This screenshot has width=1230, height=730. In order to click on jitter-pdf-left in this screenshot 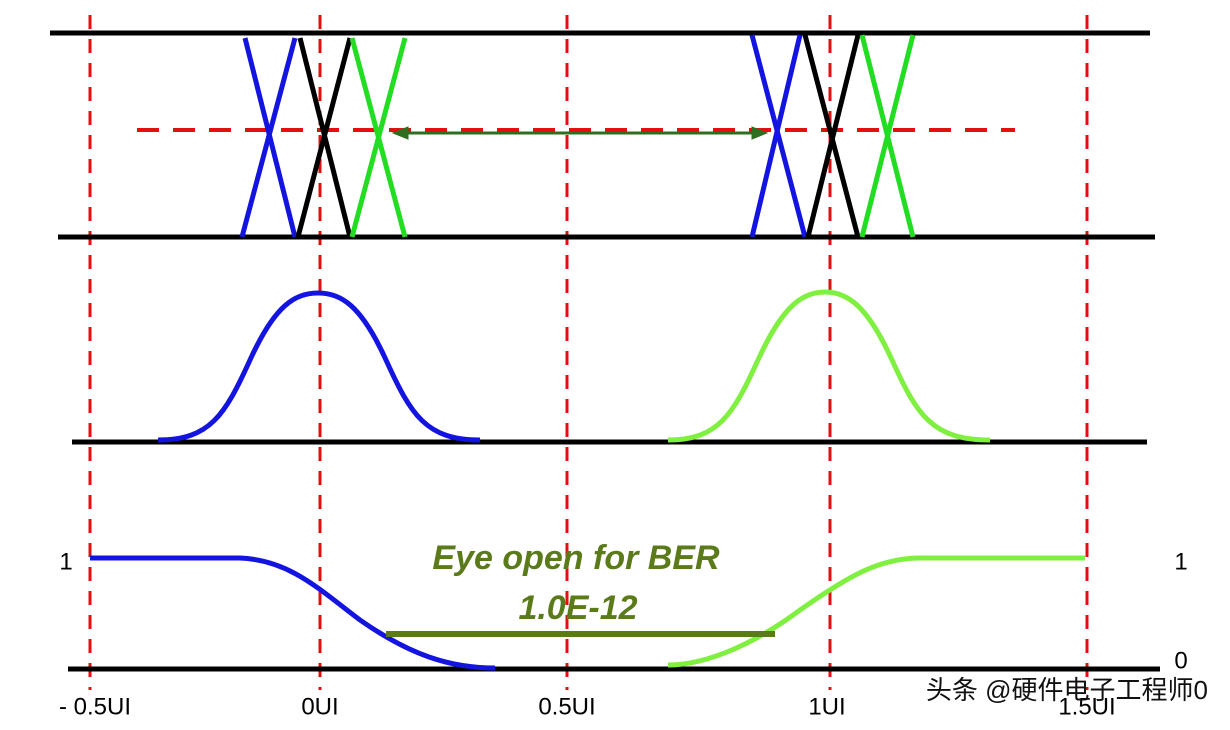, I will do `click(319, 366)`.